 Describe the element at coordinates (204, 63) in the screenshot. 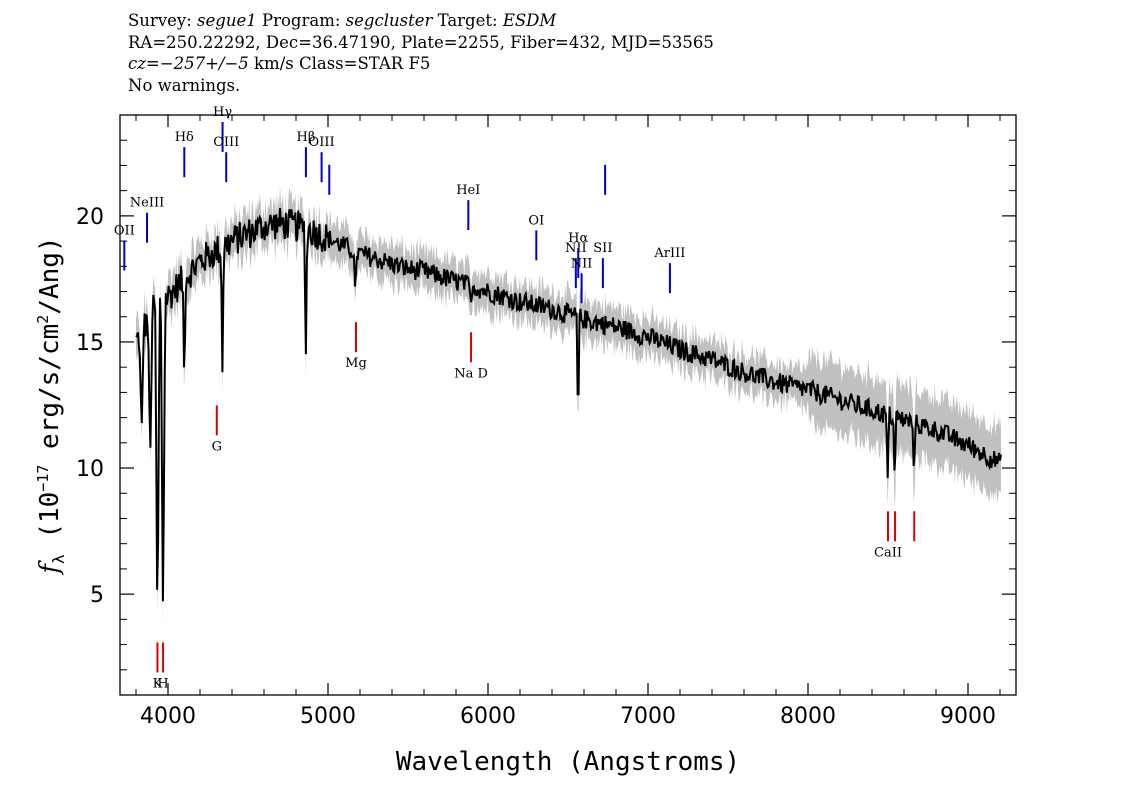

I see `cz-value: −257+/−5` at that location.